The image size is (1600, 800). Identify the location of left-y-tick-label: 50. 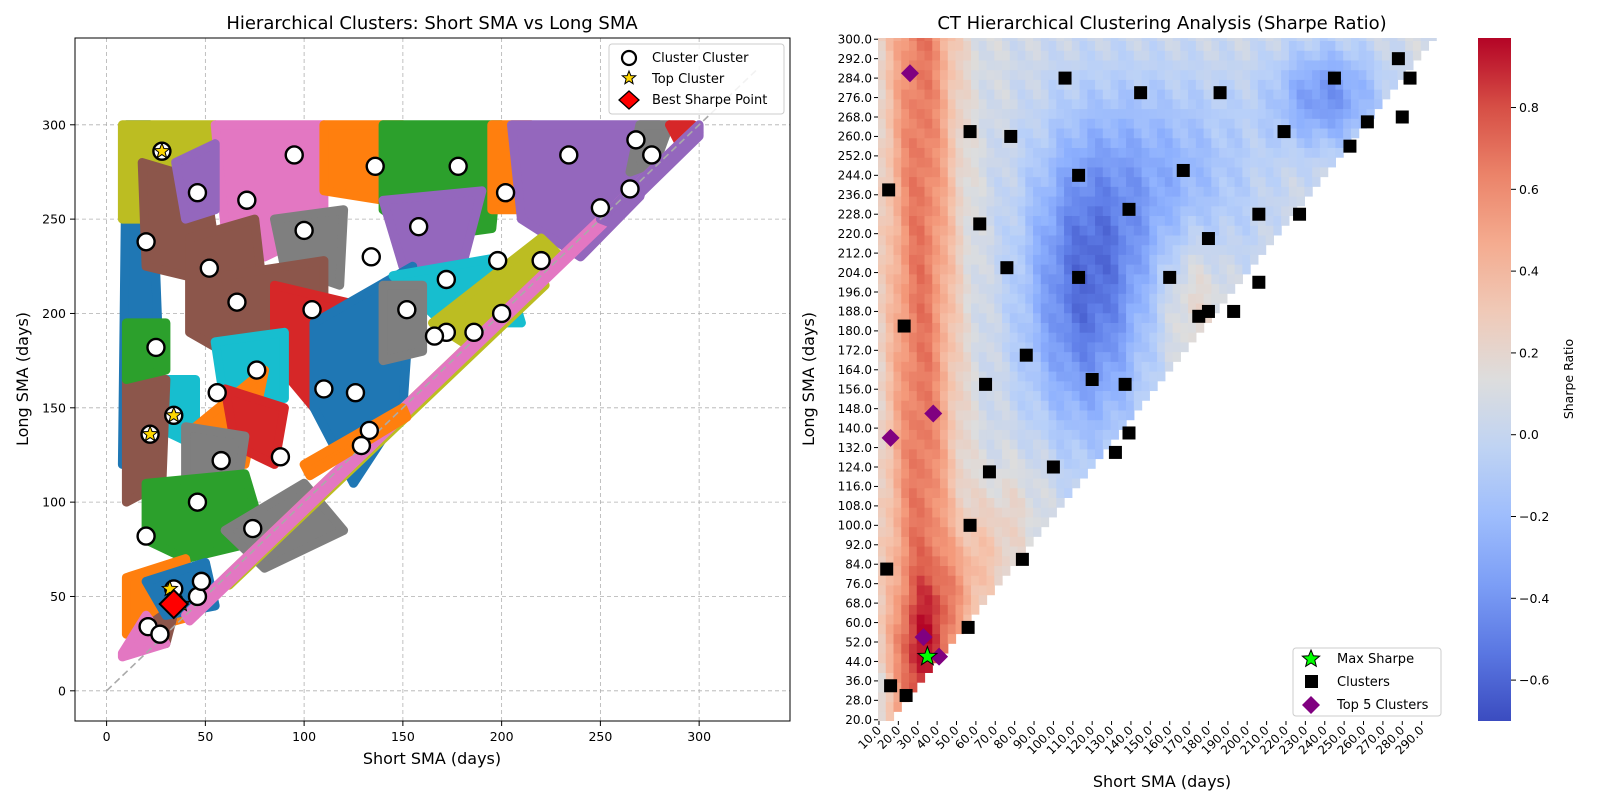
(58, 596).